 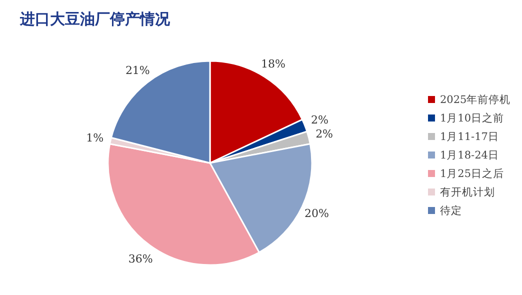 What do you see at coordinates (469, 156) in the screenshot?
I see `legend-label: 1月18-24日` at bounding box center [469, 156].